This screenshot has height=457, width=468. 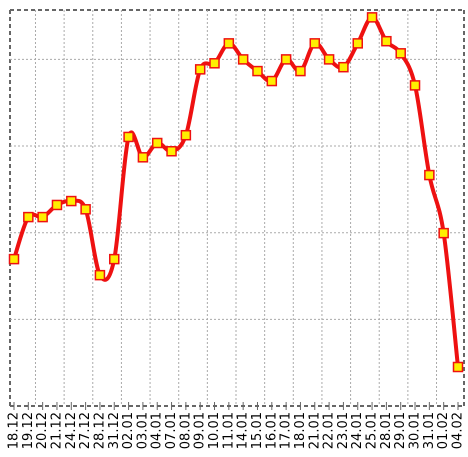 I want to click on x-tick-label: 20.12, so click(x=42, y=430).